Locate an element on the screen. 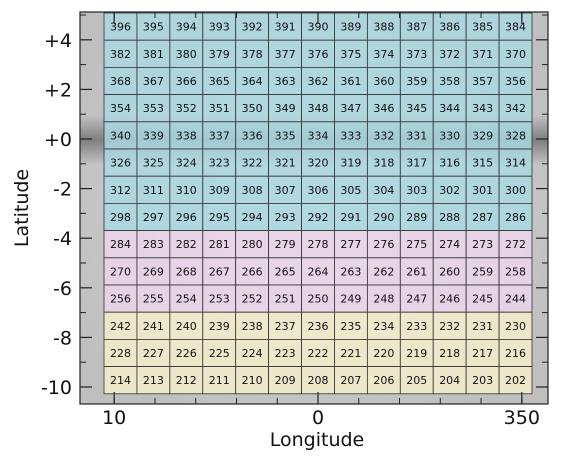  field-number: 208 is located at coordinates (318, 380).